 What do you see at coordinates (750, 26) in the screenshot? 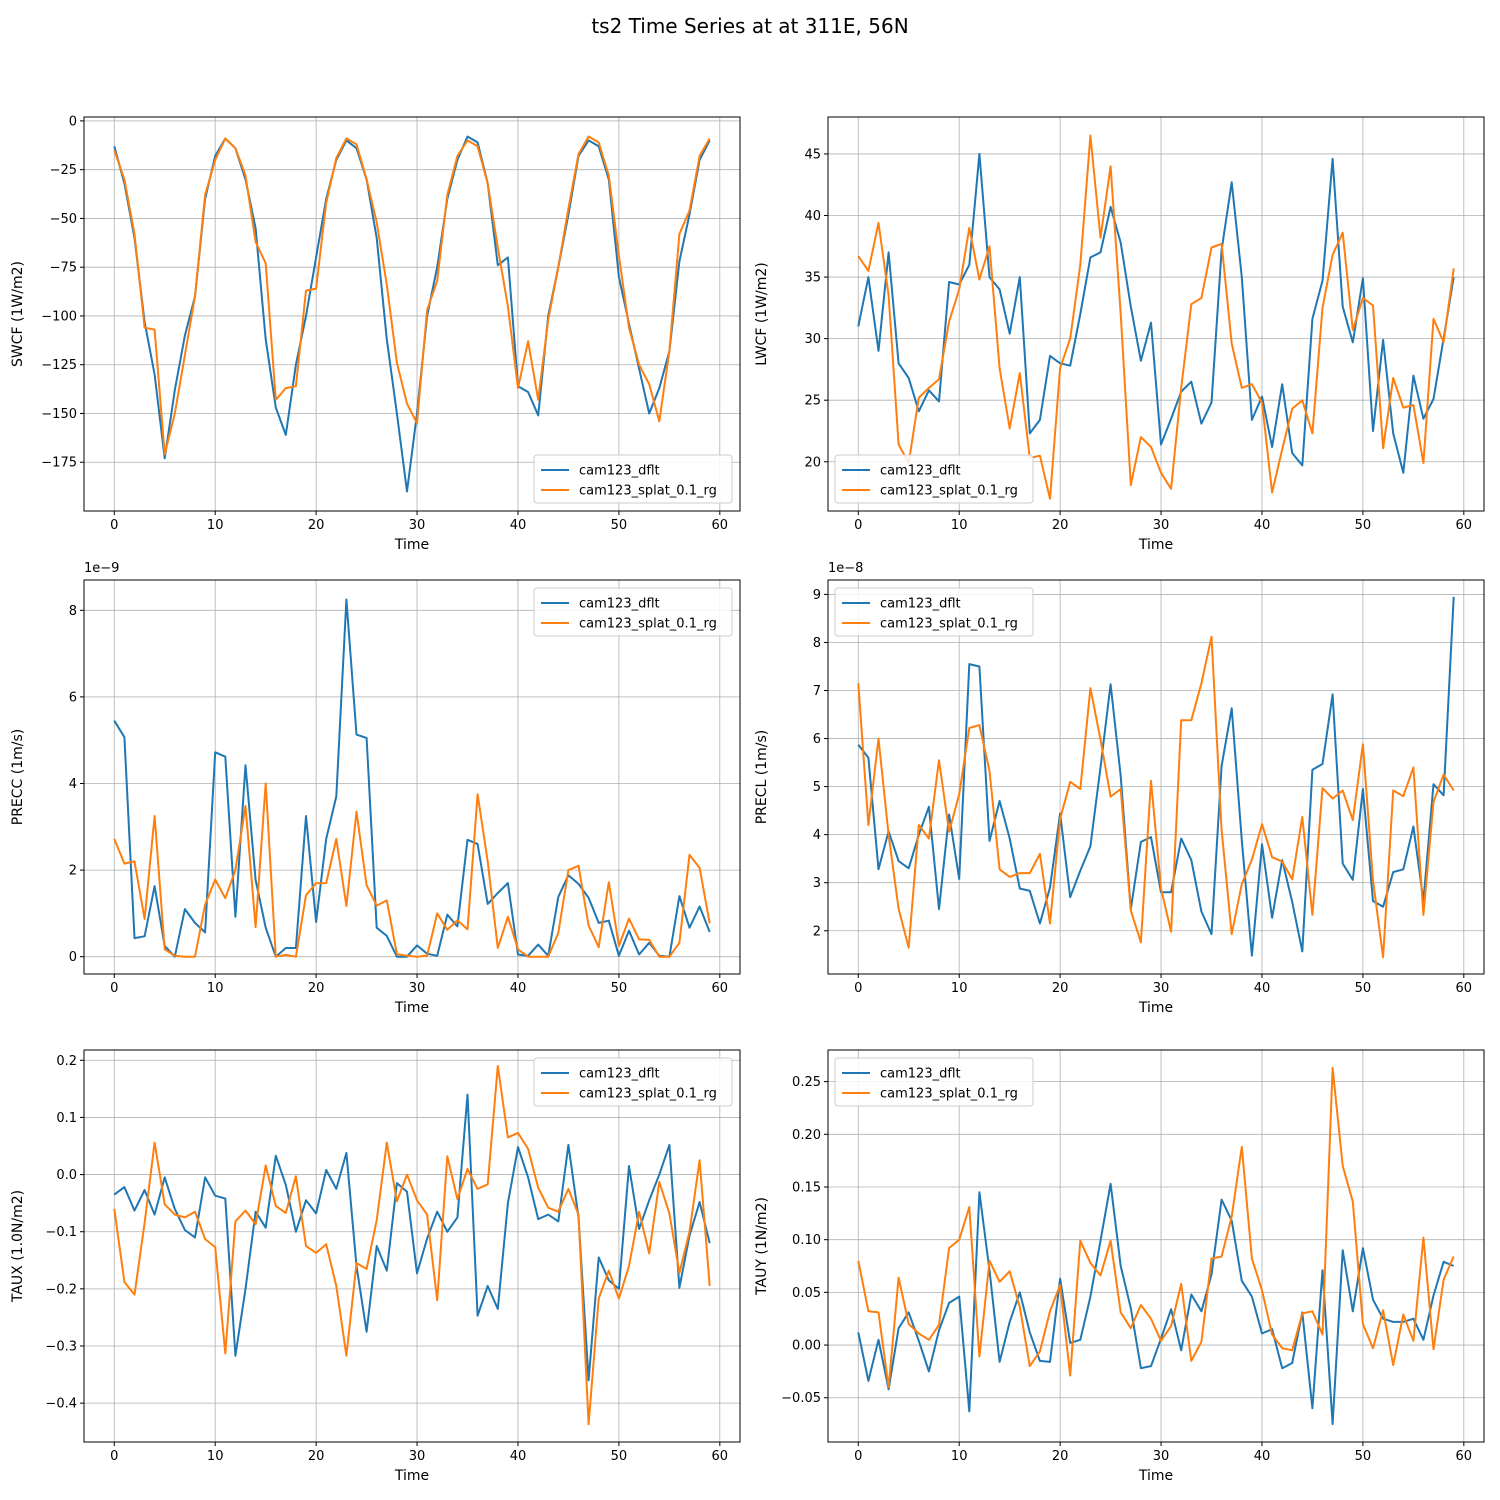
I see `figure-title: ts2 Time Series at at 311E, 56N` at bounding box center [750, 26].